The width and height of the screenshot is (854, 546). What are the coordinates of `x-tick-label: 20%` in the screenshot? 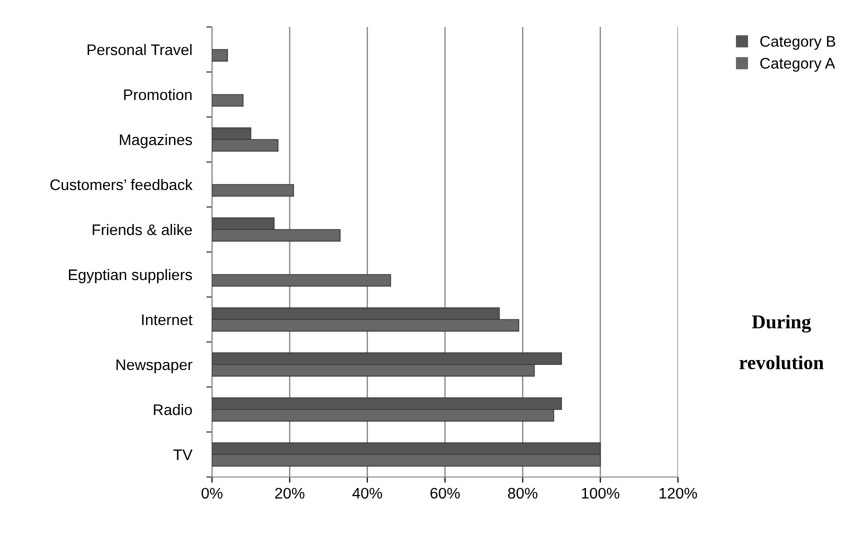 It's located at (289, 493).